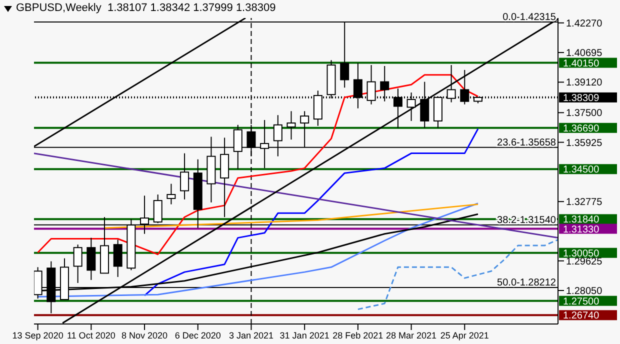  What do you see at coordinates (197, 335) in the screenshot?
I see `x-tick-label: 6 Dec 2020` at bounding box center [197, 335].